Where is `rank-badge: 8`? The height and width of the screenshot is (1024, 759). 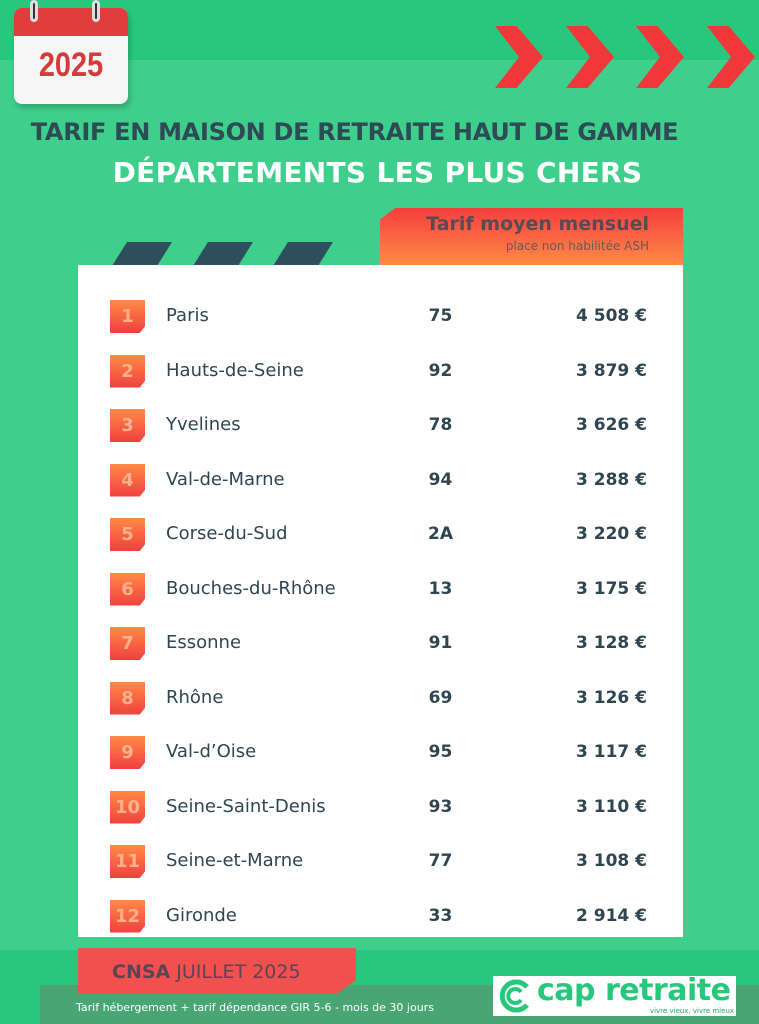 rank-badge: 8 is located at coordinates (127, 698).